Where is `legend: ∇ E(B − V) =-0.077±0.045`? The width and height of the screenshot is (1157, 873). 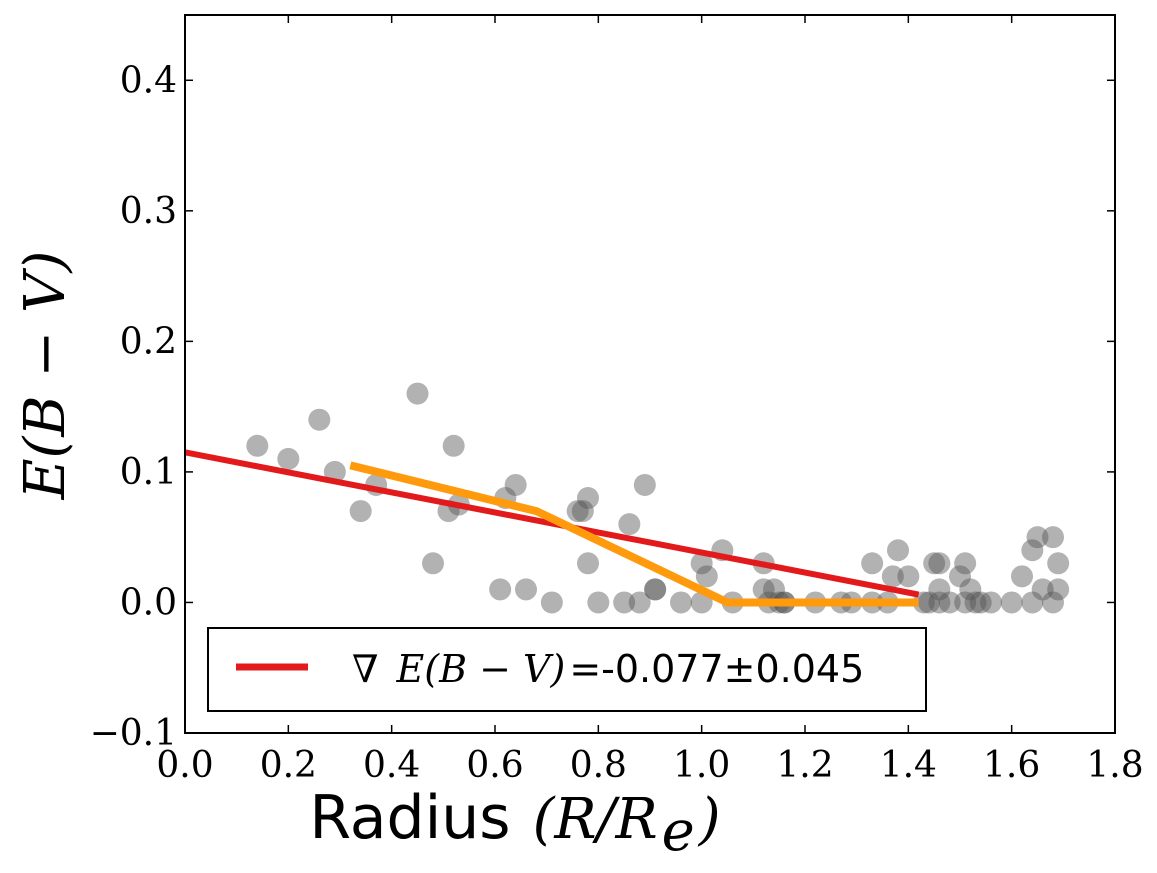 legend: ∇ E(B − V) =-0.077±0.045 is located at coordinates (567, 669).